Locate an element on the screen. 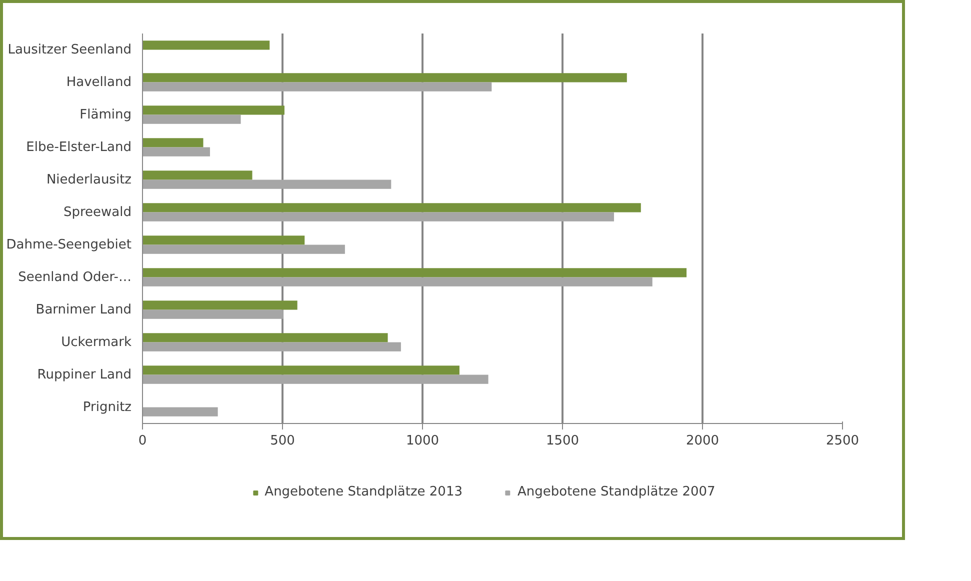  y-tick-label: Prignitz is located at coordinates (107, 407).